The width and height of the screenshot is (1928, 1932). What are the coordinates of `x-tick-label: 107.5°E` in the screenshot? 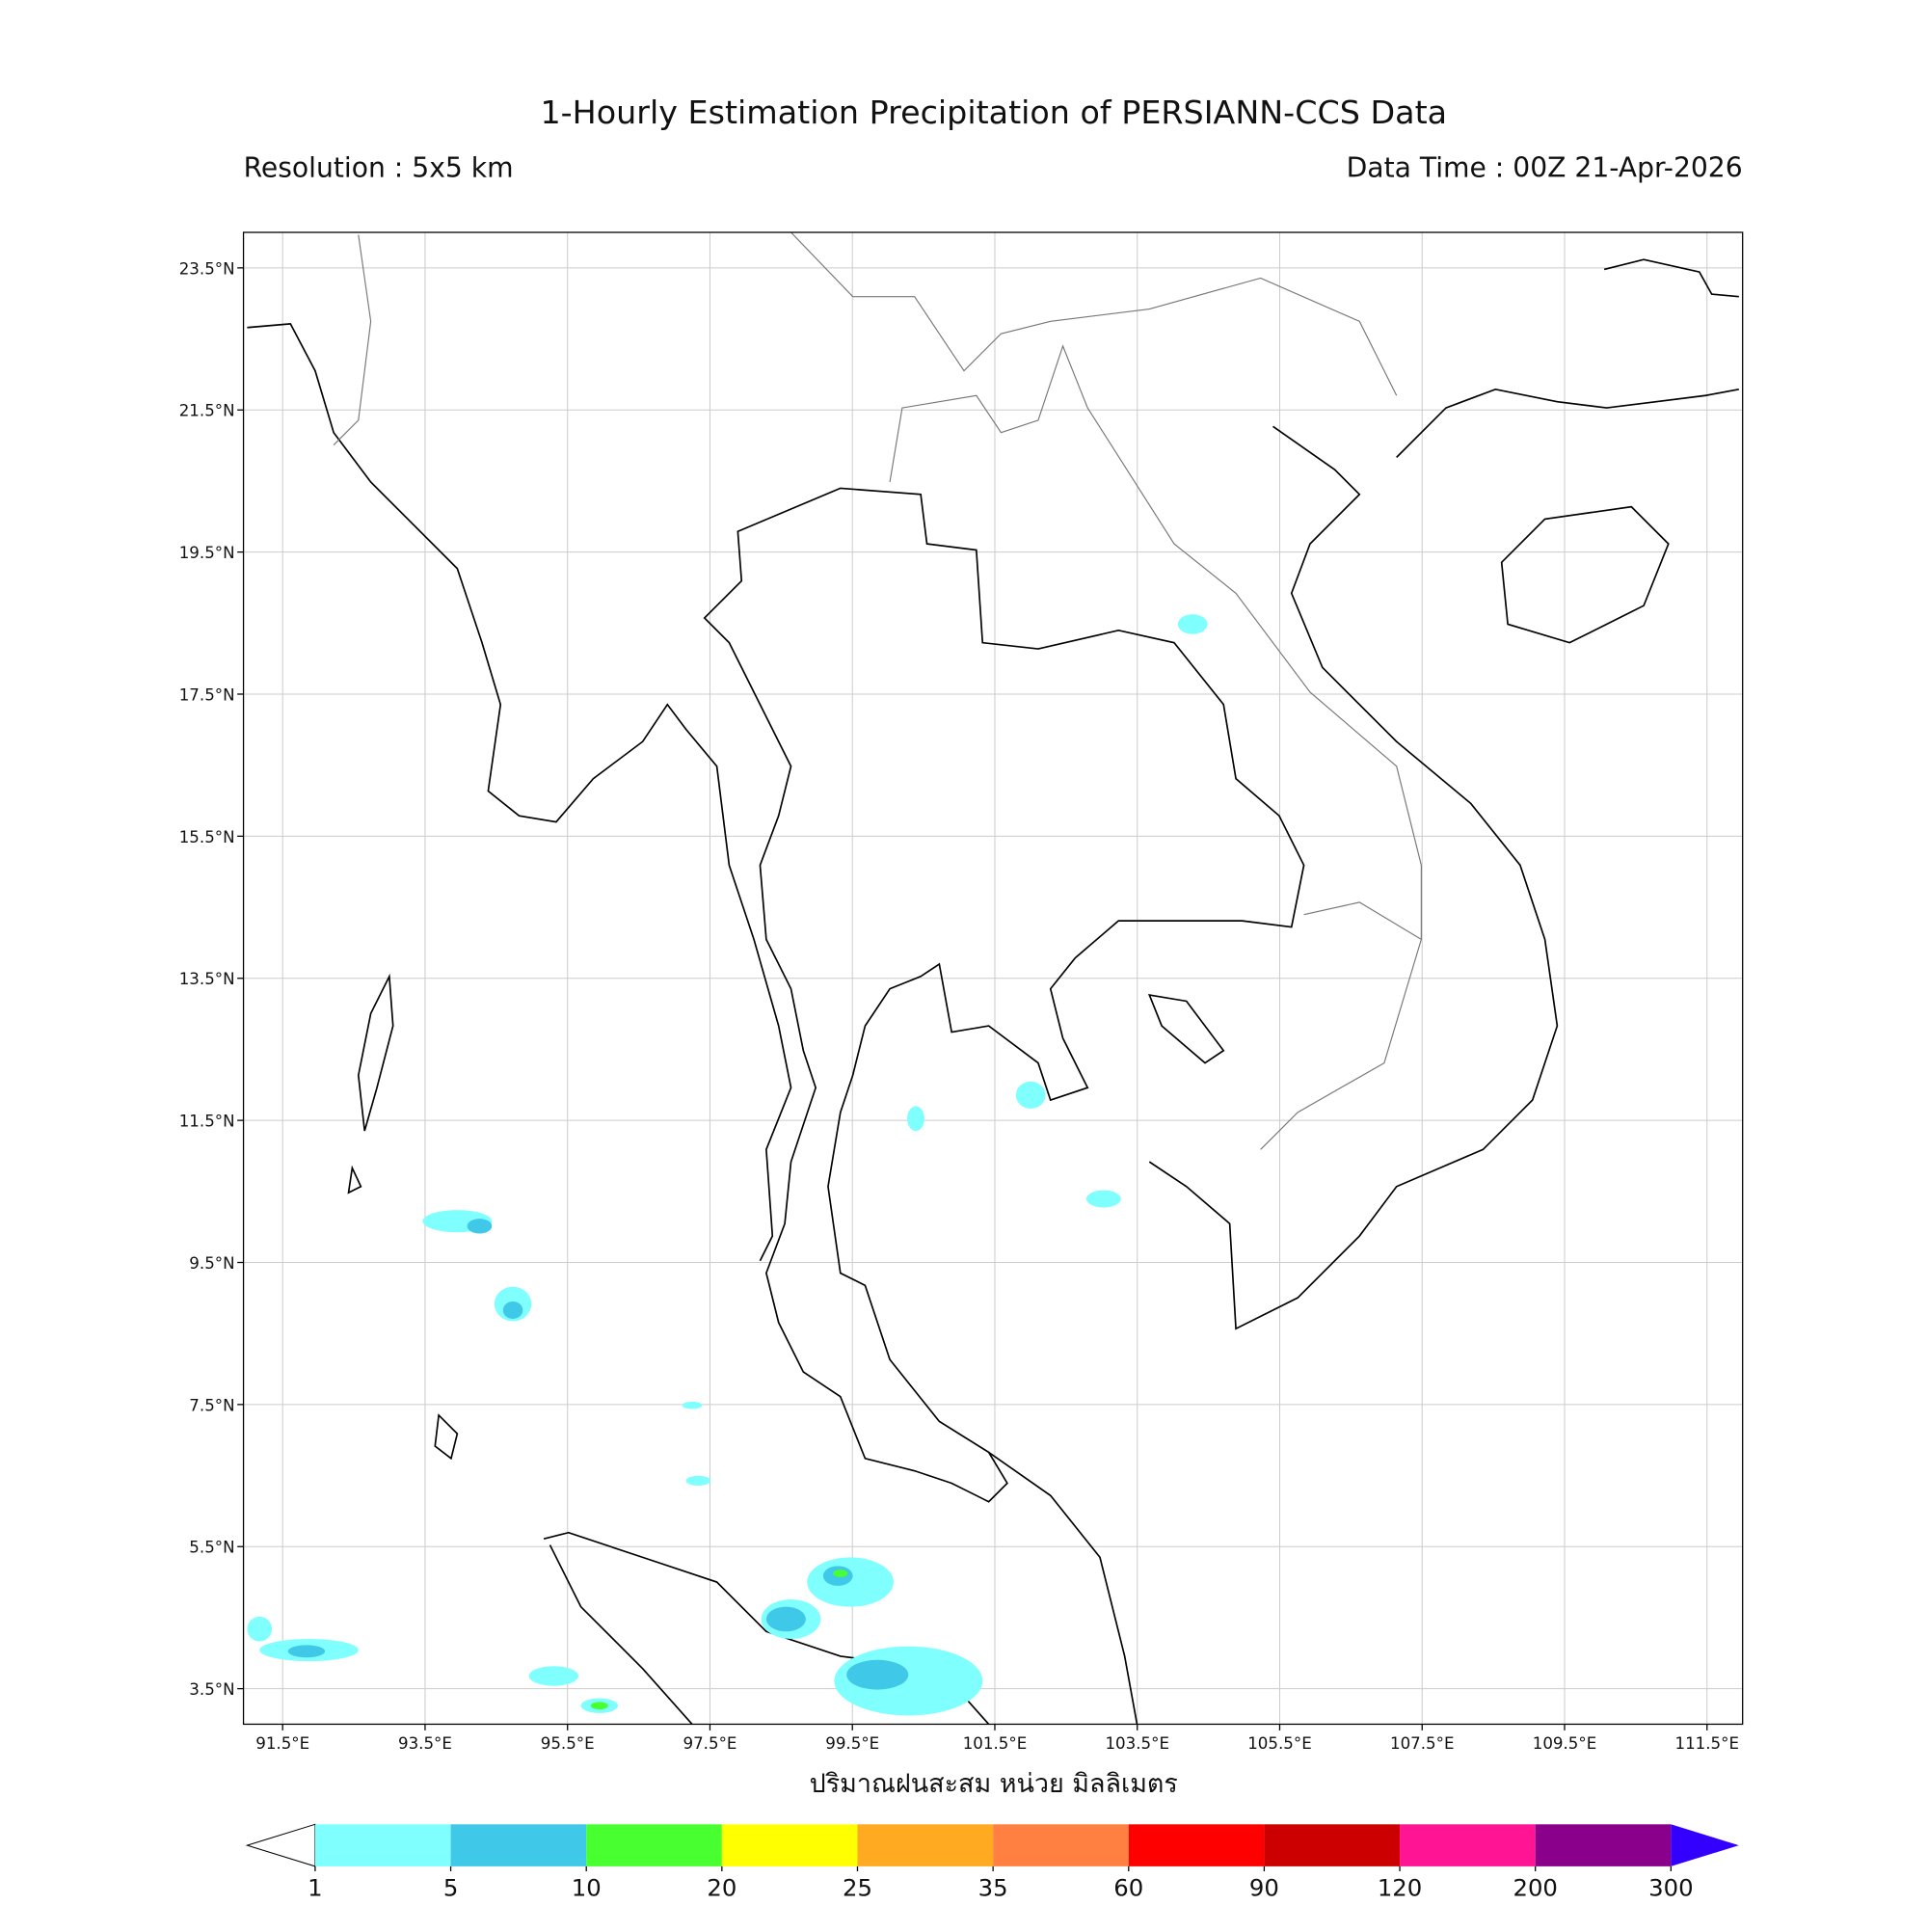 It's located at (1423, 1744).